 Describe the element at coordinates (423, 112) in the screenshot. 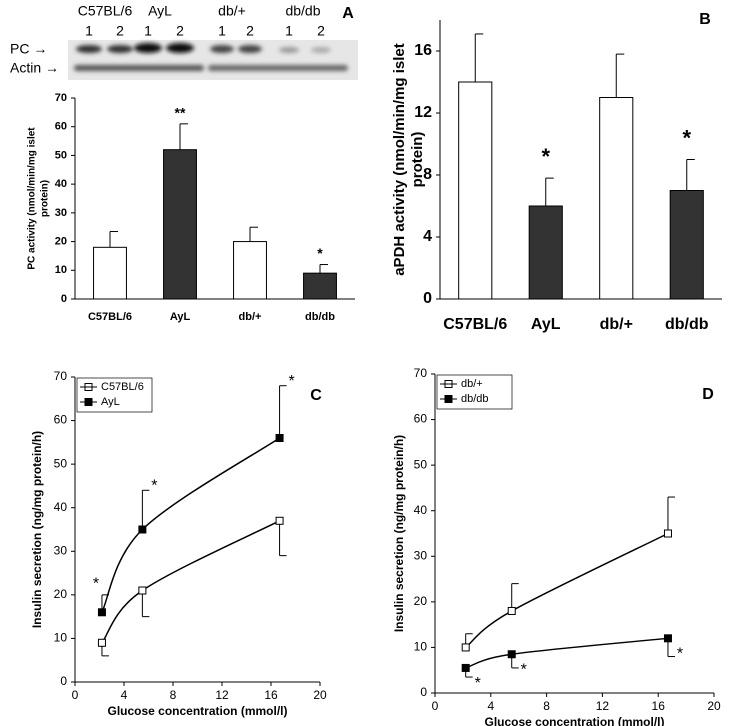

I see `y-tick-label: 12` at that location.